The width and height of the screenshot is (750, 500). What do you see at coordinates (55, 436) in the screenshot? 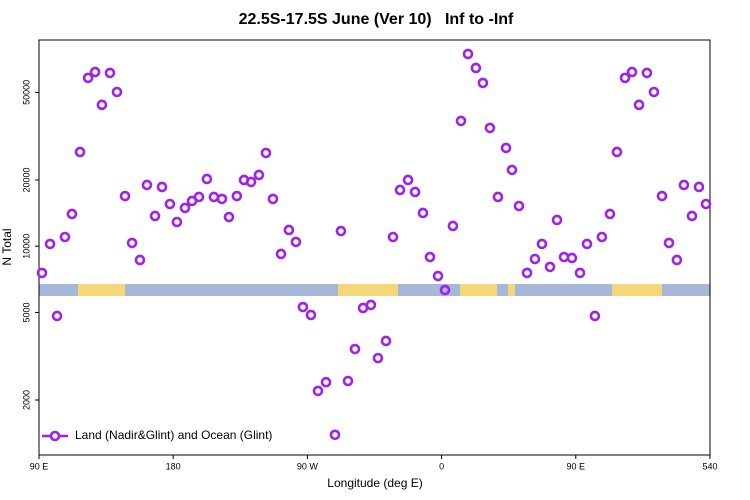
I see `legend-marker` at bounding box center [55, 436].